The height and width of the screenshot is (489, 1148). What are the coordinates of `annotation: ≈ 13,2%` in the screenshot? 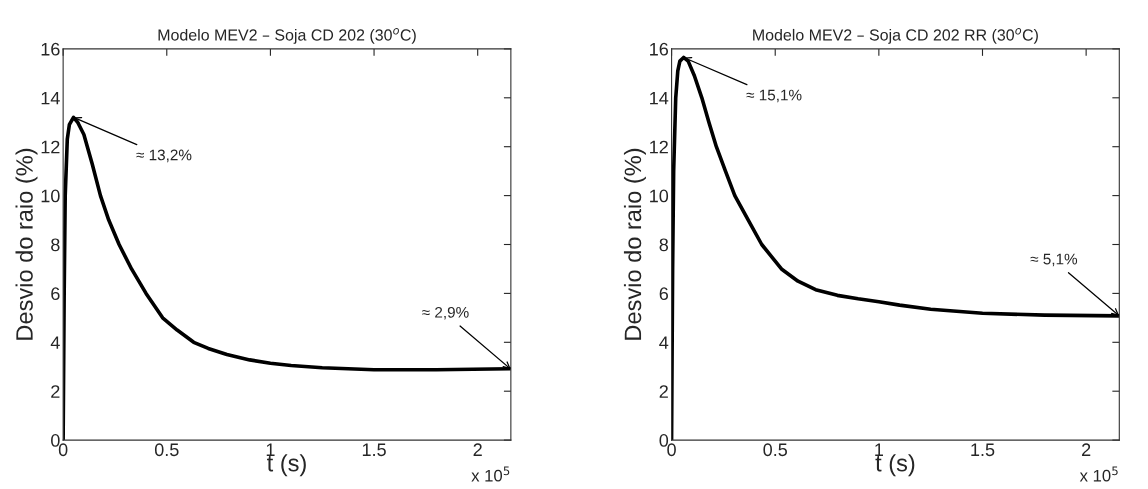 It's located at (164, 156).